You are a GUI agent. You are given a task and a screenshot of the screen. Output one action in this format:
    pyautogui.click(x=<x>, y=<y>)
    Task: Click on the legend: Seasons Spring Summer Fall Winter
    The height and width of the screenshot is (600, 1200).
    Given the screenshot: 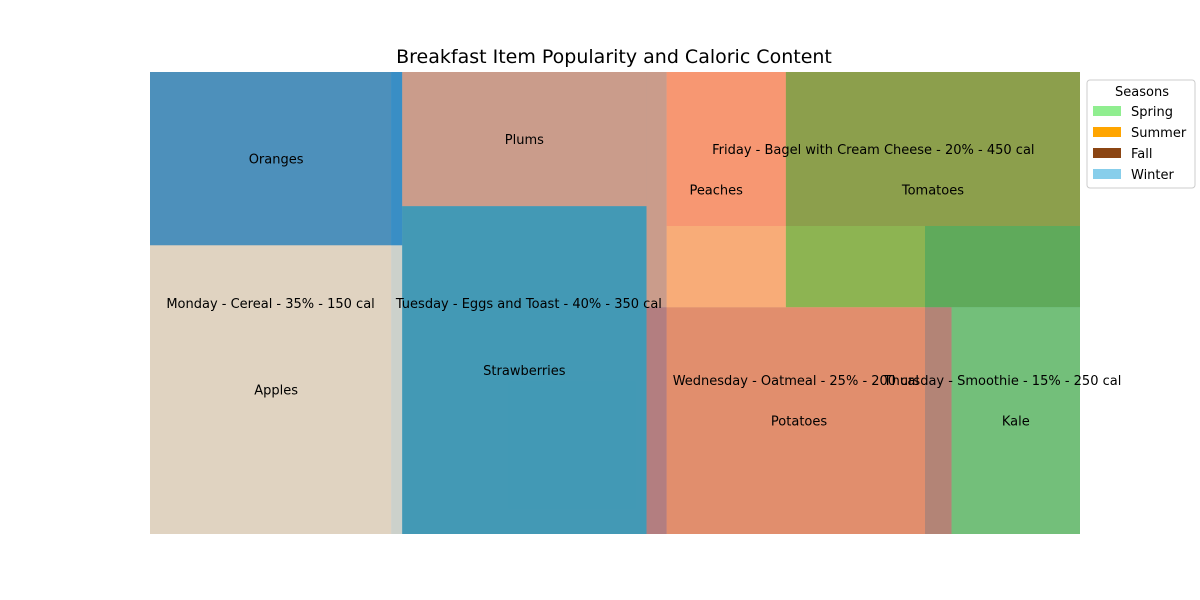 What is the action you would take?
    pyautogui.click(x=1141, y=134)
    